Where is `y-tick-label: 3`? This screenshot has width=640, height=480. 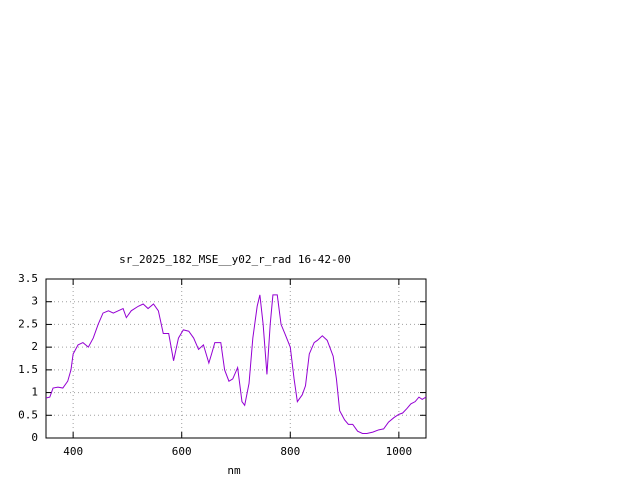 y-tick-label: 3 is located at coordinates (34, 301).